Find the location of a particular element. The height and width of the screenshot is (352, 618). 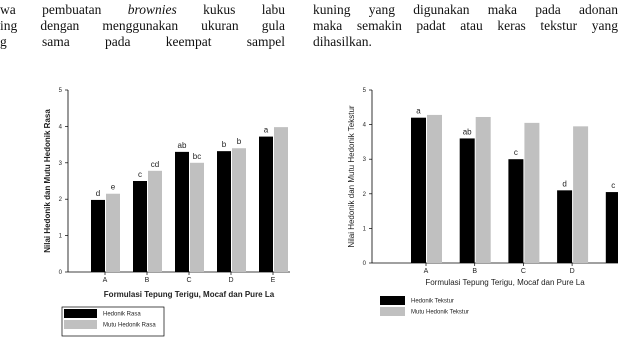

bars: a ab c d c is located at coordinates (514, 185).